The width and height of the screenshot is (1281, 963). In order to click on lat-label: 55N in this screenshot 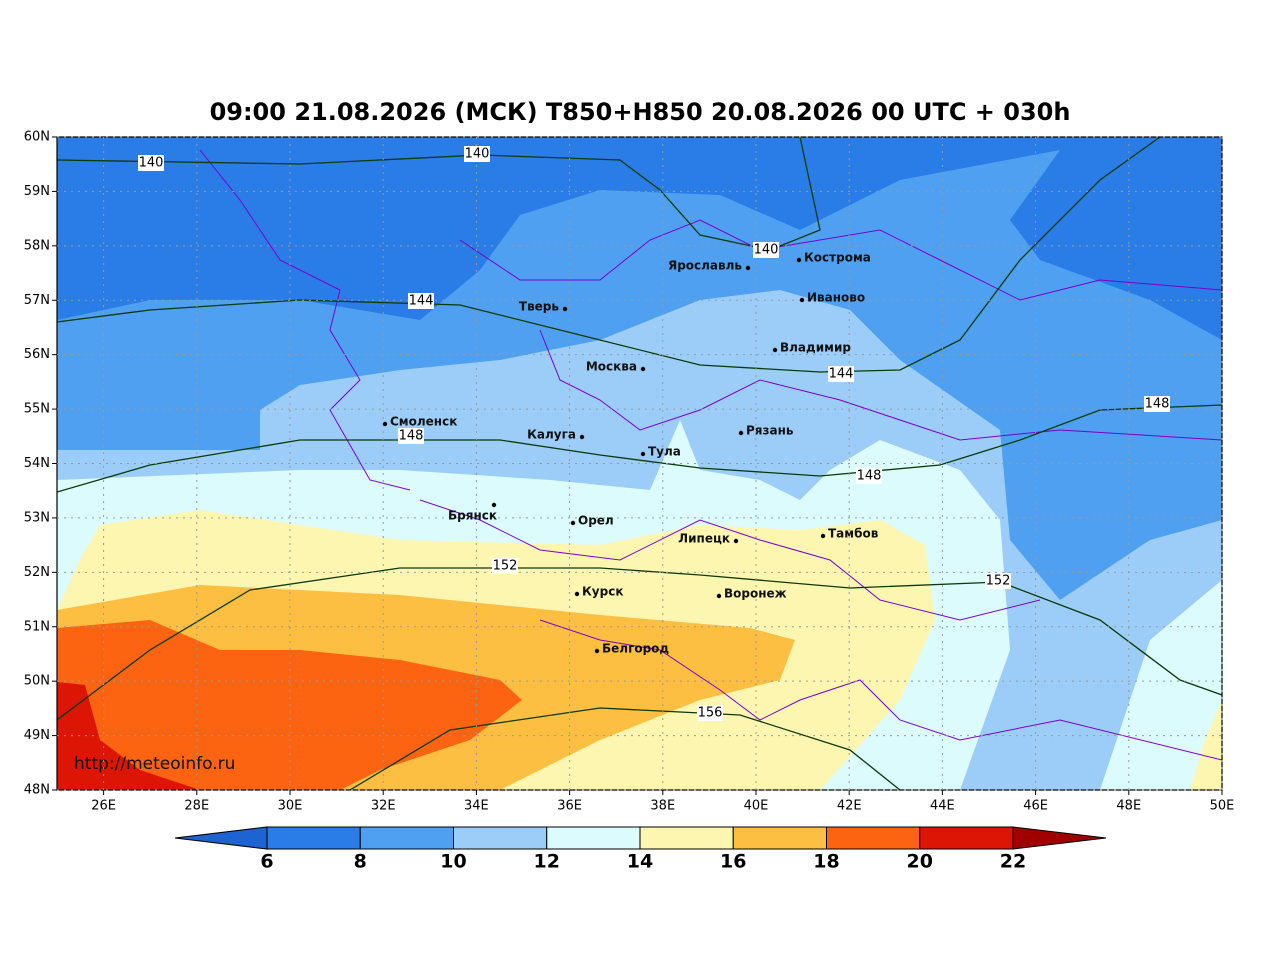, I will do `click(37, 409)`.